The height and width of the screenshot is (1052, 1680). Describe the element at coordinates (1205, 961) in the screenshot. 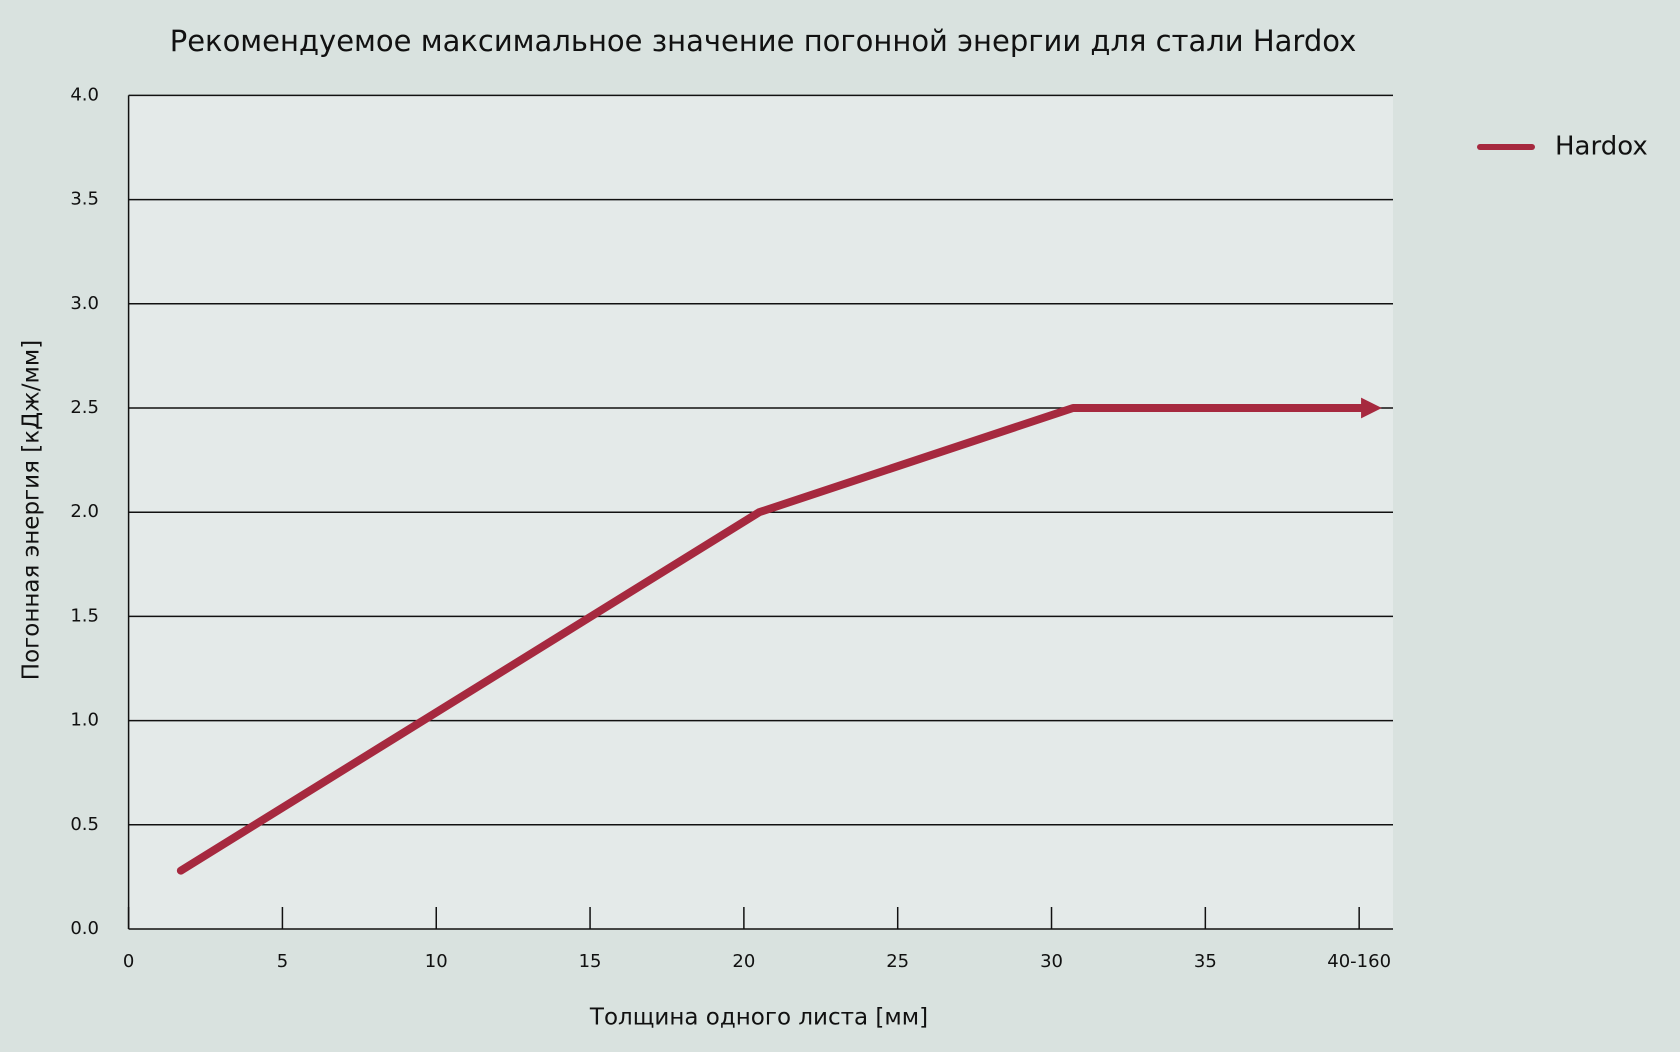

I see `x-tick-label: 35` at that location.